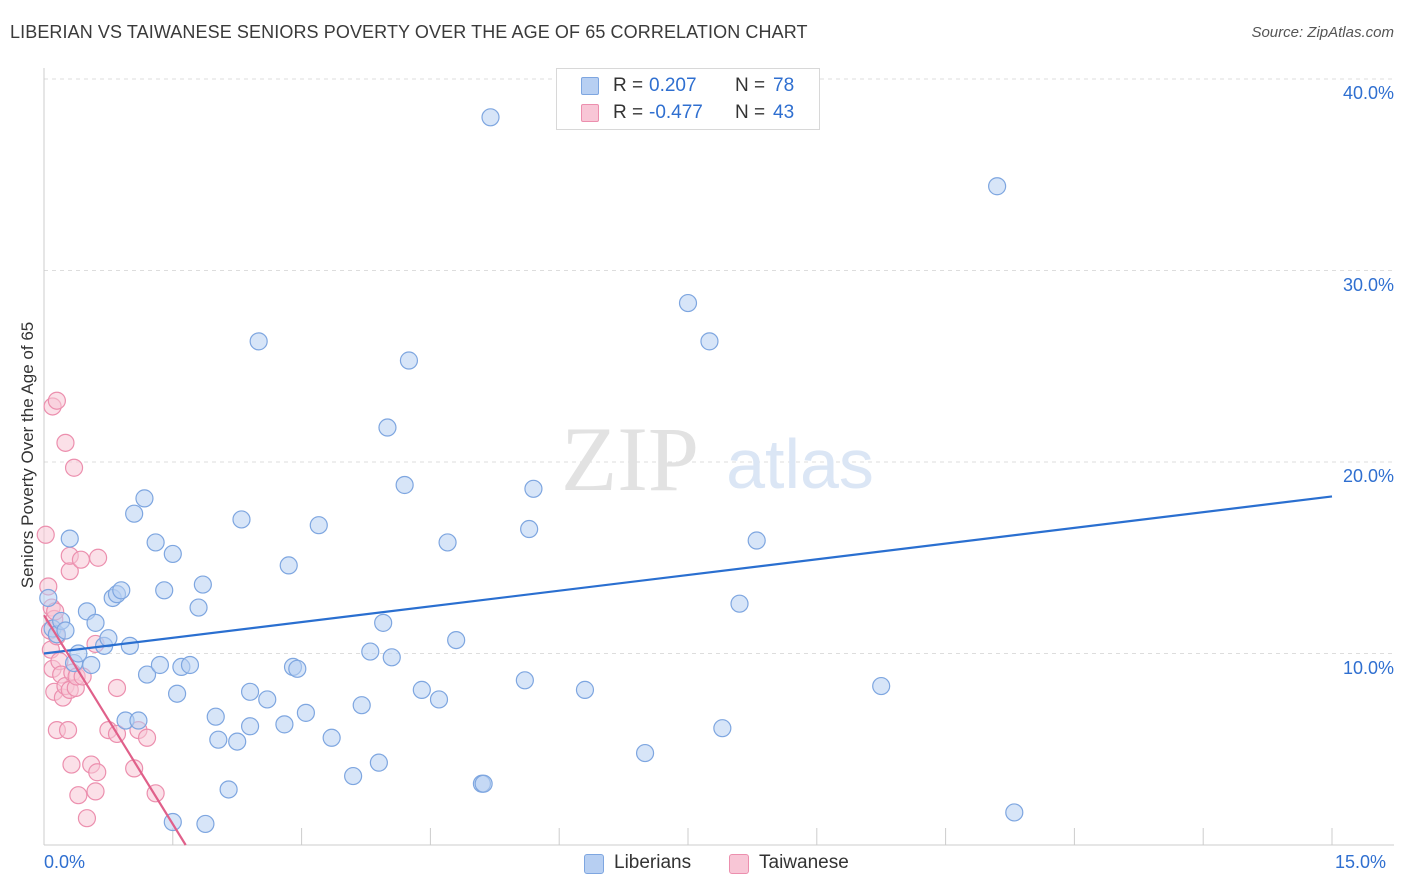  Describe the element at coordinates (115, 730) in the screenshot. I see `taiwanese-trend-line` at that location.